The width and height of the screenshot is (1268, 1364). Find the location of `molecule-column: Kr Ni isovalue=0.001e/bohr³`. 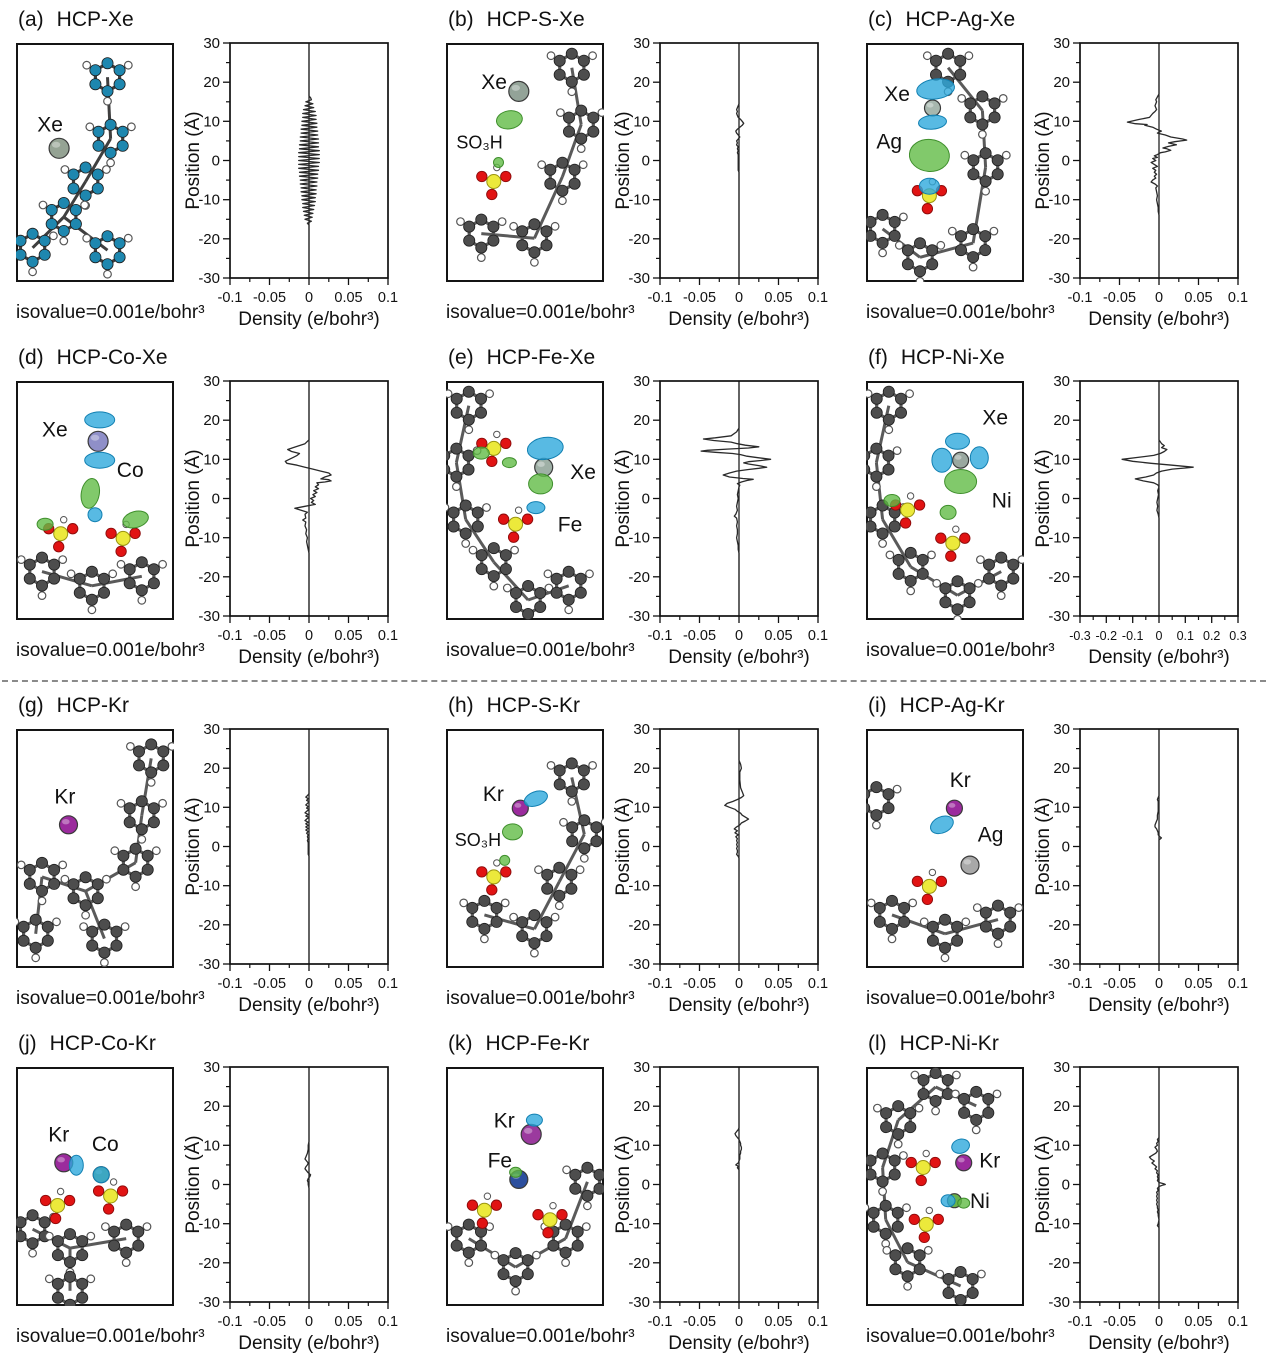

molecule-column: Kr Ni isovalue=0.001e/bohr³ is located at coordinates (960, 1204).